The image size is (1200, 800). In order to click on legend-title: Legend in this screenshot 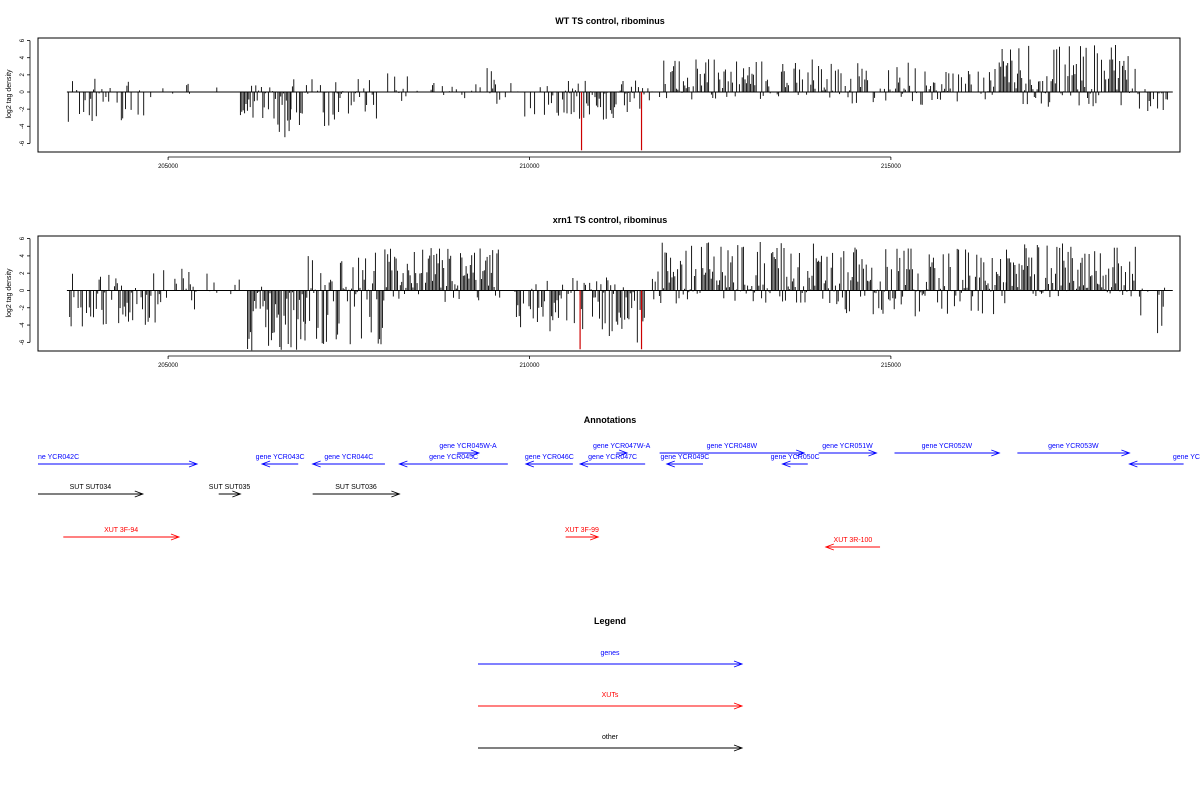, I will do `click(610, 621)`.